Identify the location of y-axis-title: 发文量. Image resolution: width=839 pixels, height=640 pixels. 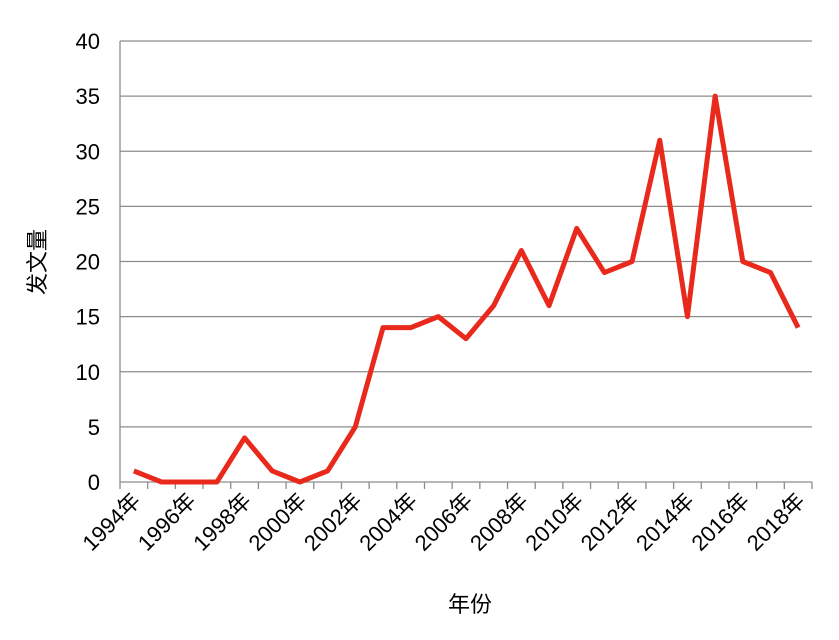
(37, 262).